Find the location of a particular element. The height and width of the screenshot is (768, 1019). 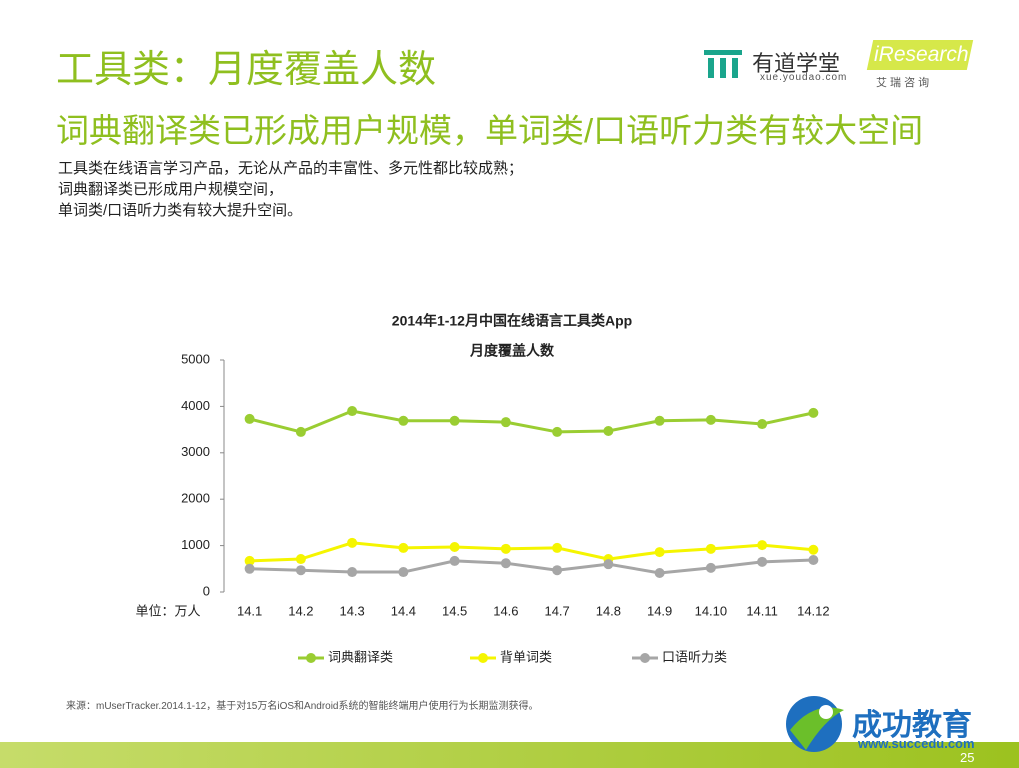

x-tick-label: 14.7 is located at coordinates (556, 610).